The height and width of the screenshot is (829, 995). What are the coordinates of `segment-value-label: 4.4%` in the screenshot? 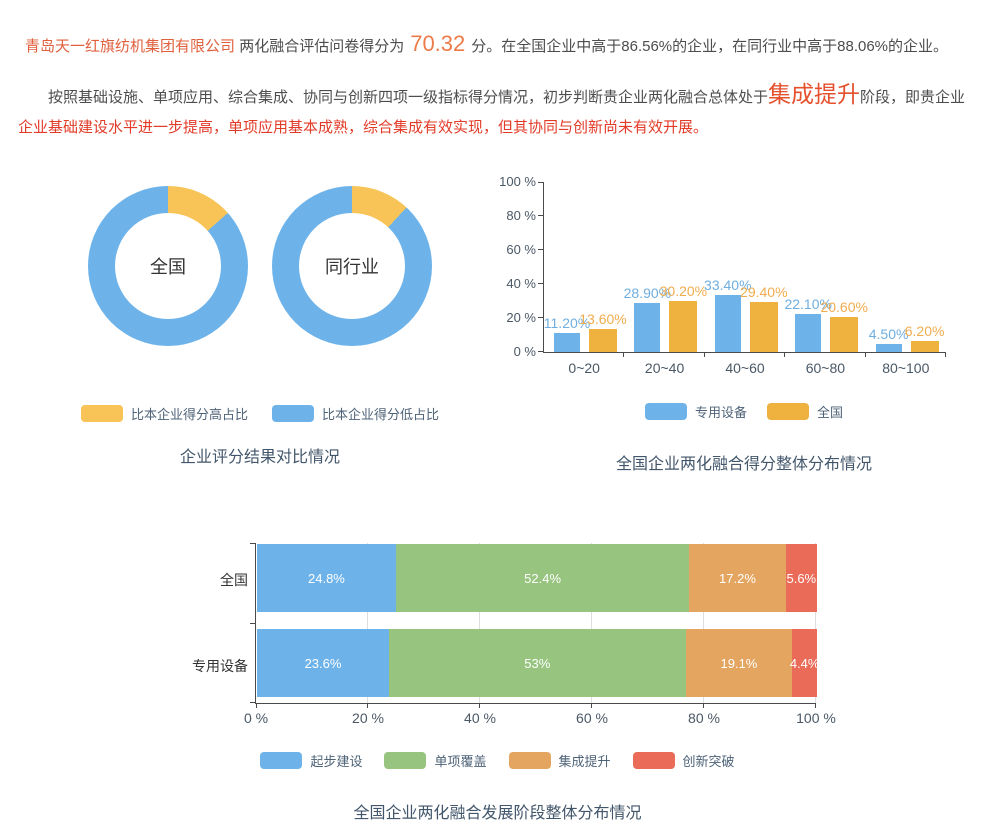 It's located at (804, 663).